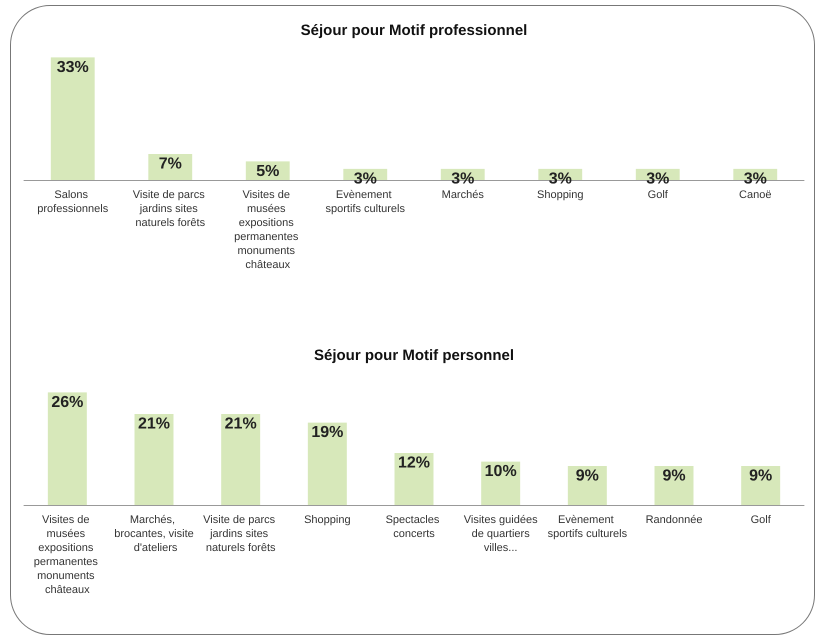  I want to click on chart-title: Séjour pour Motif personnel, so click(414, 355).